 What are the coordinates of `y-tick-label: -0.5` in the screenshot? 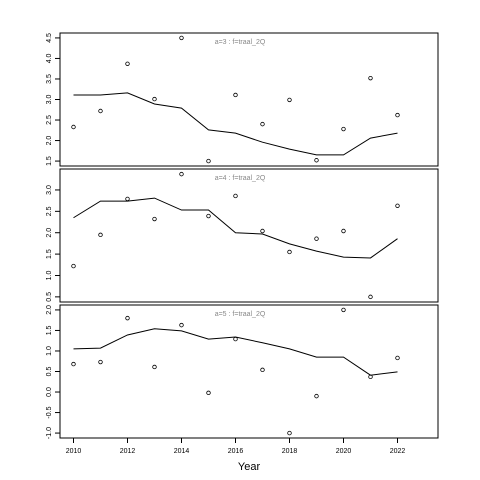 It's located at (49, 412).